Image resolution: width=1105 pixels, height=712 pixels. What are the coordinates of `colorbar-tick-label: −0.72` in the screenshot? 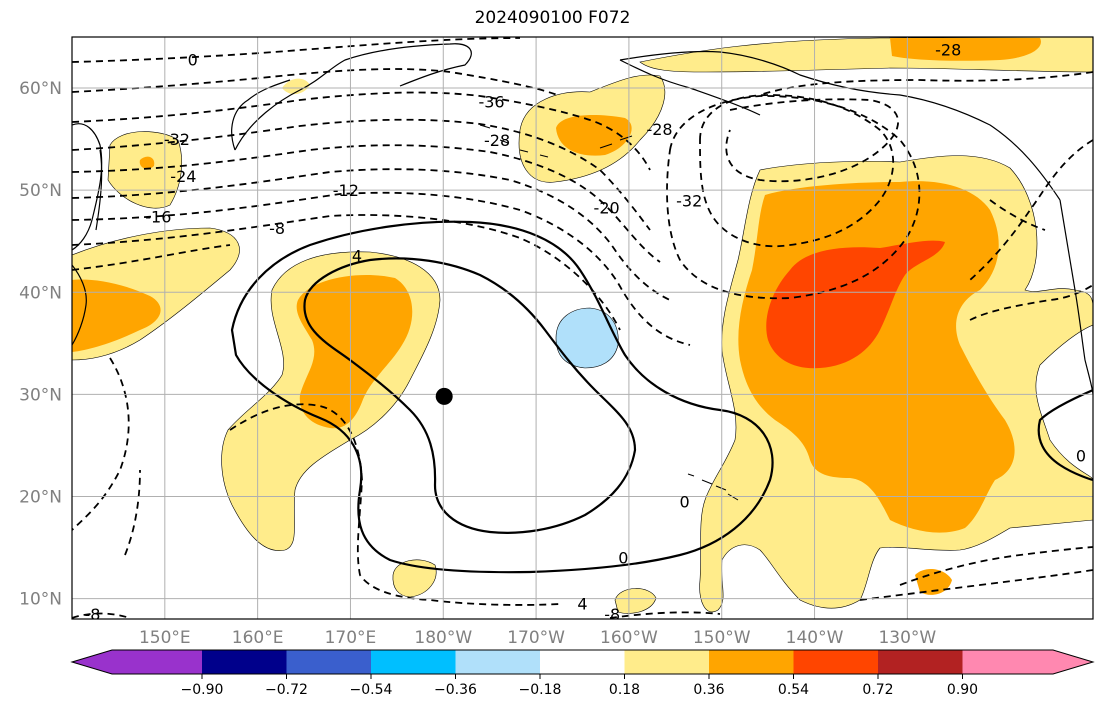 It's located at (286, 690).